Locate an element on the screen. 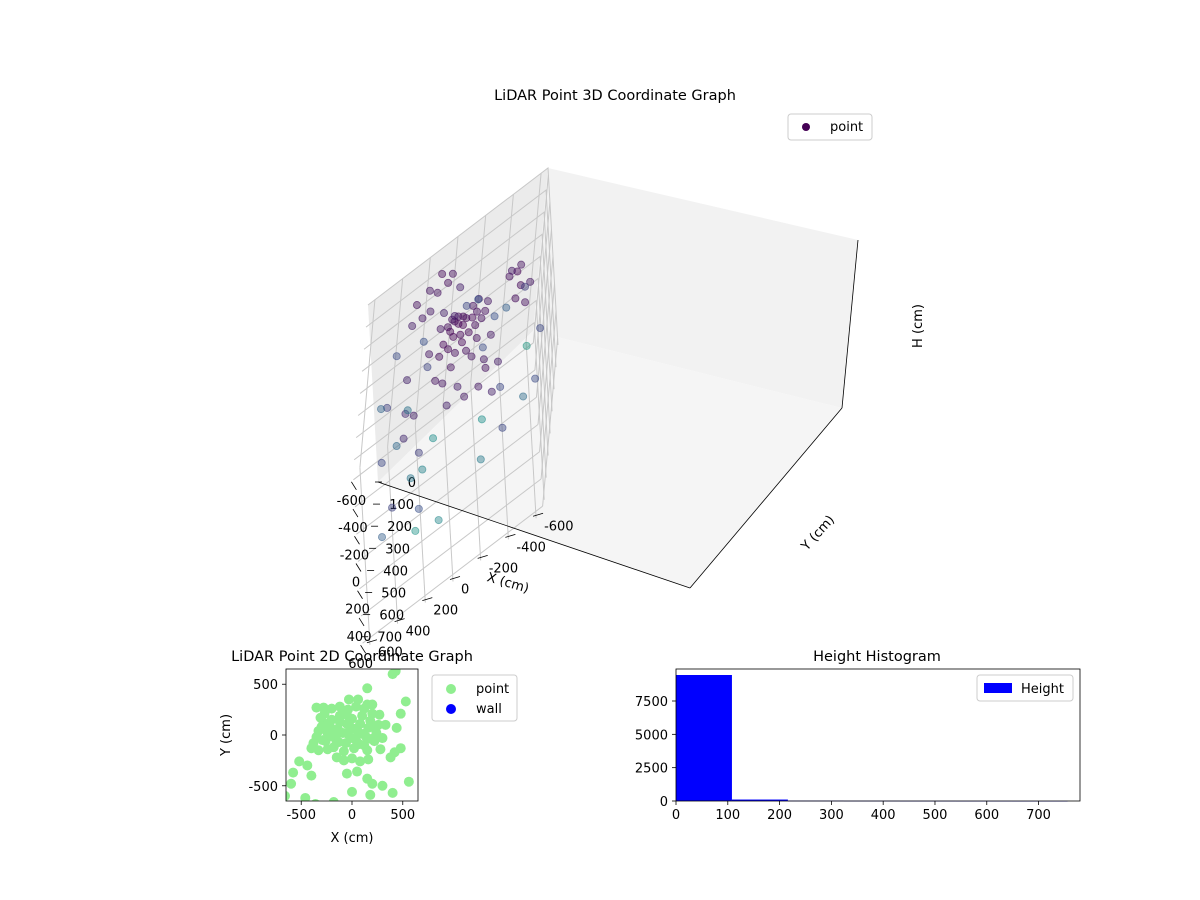 This screenshot has width=1200, height=900. legend-hist-frame is located at coordinates (1025, 688).